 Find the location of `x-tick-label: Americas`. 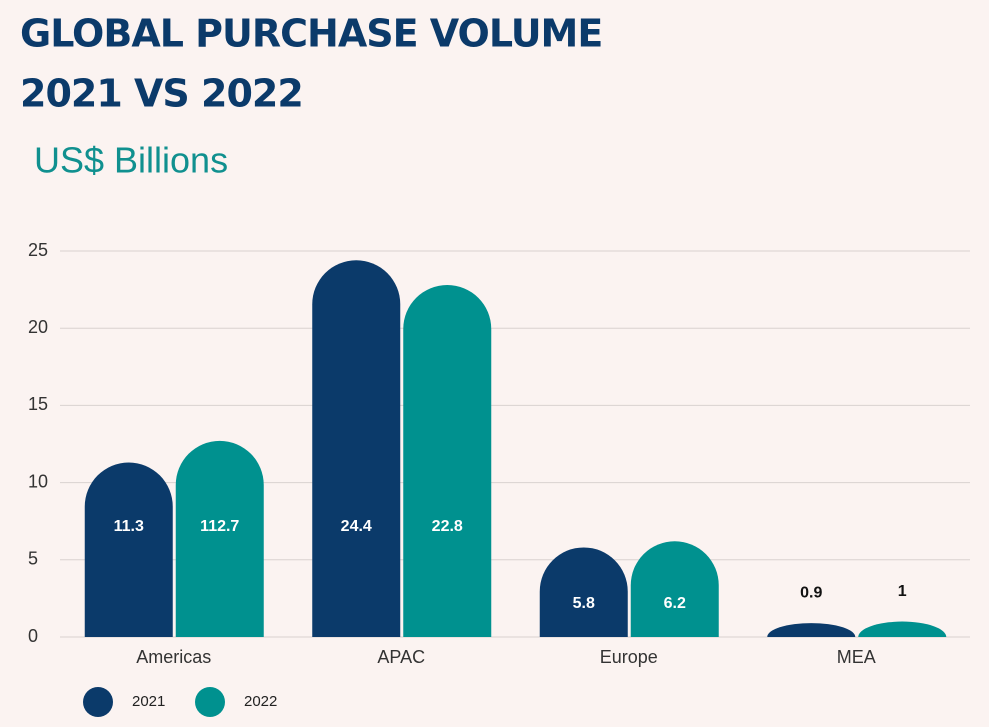

x-tick-label: Americas is located at coordinates (173, 657).